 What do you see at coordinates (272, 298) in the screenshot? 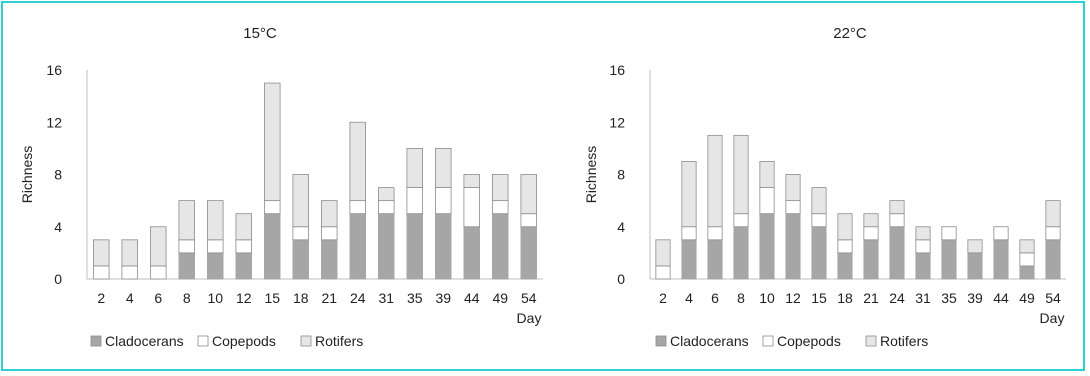
I see `x-tick-label: 15` at bounding box center [272, 298].